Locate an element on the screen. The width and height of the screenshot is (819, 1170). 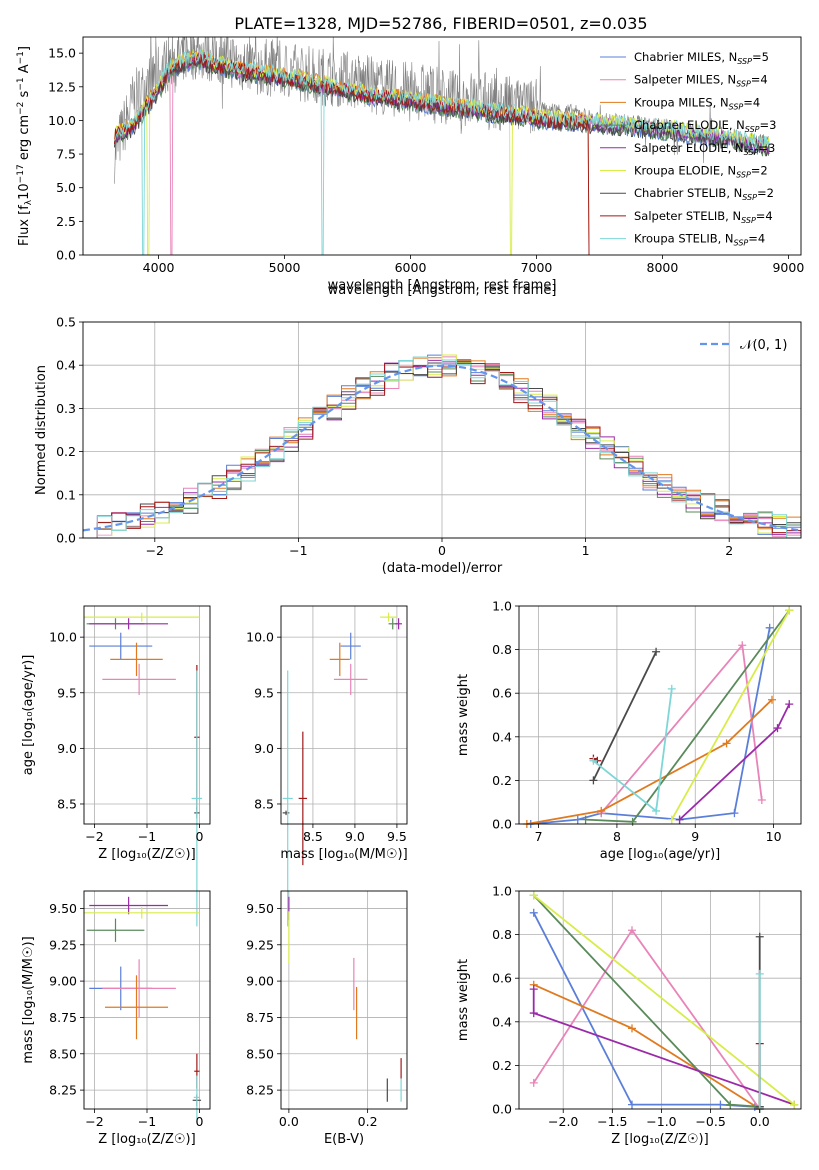
y-axis-label: mass weight is located at coordinates (463, 715).